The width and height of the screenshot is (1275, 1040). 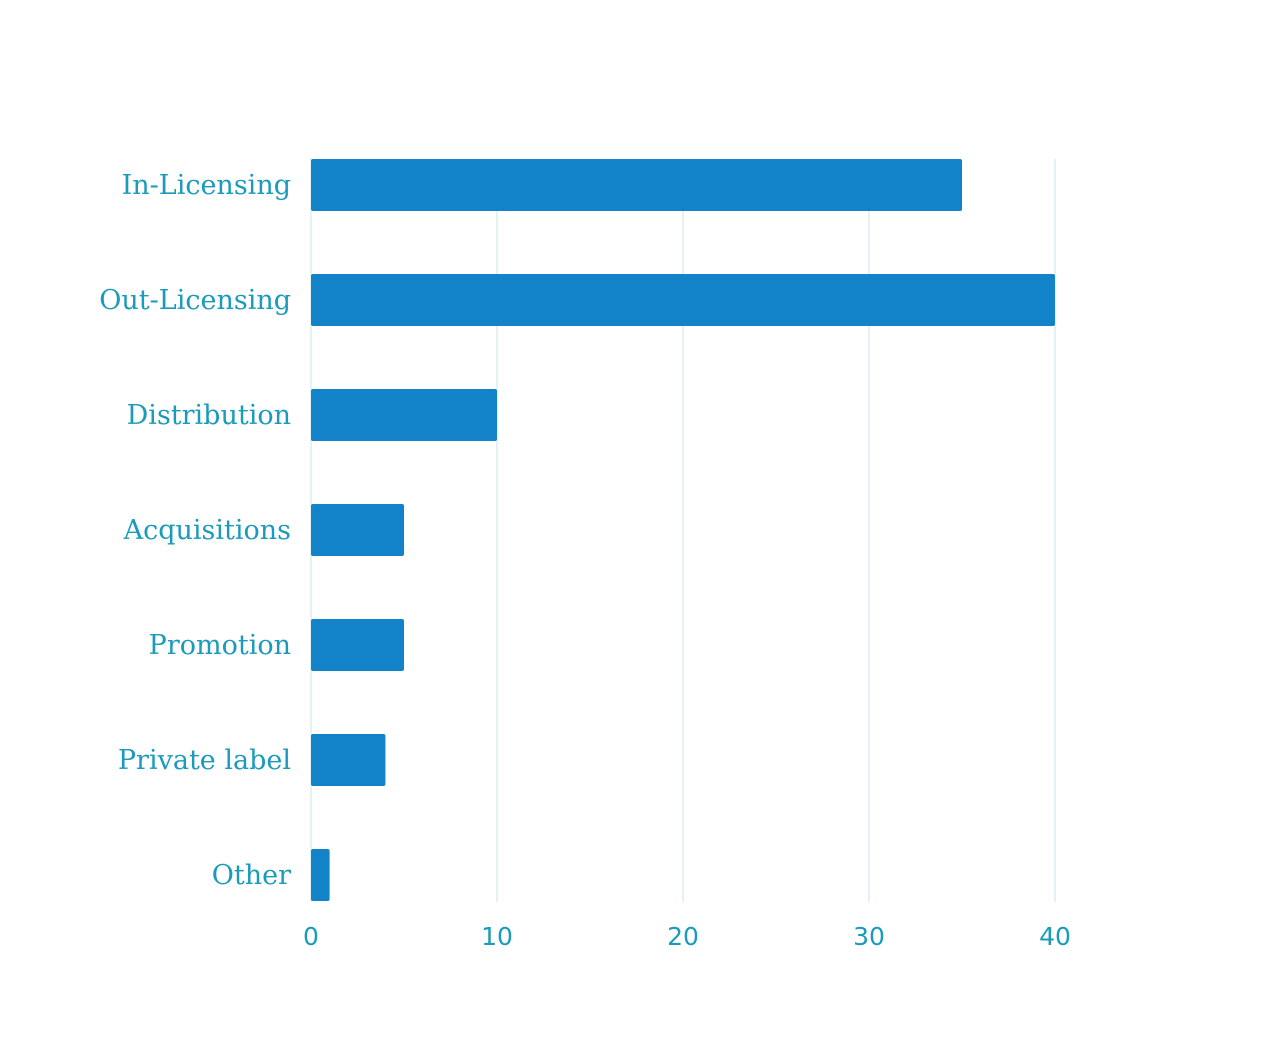 What do you see at coordinates (209, 415) in the screenshot?
I see `category-label: Distribution` at bounding box center [209, 415].